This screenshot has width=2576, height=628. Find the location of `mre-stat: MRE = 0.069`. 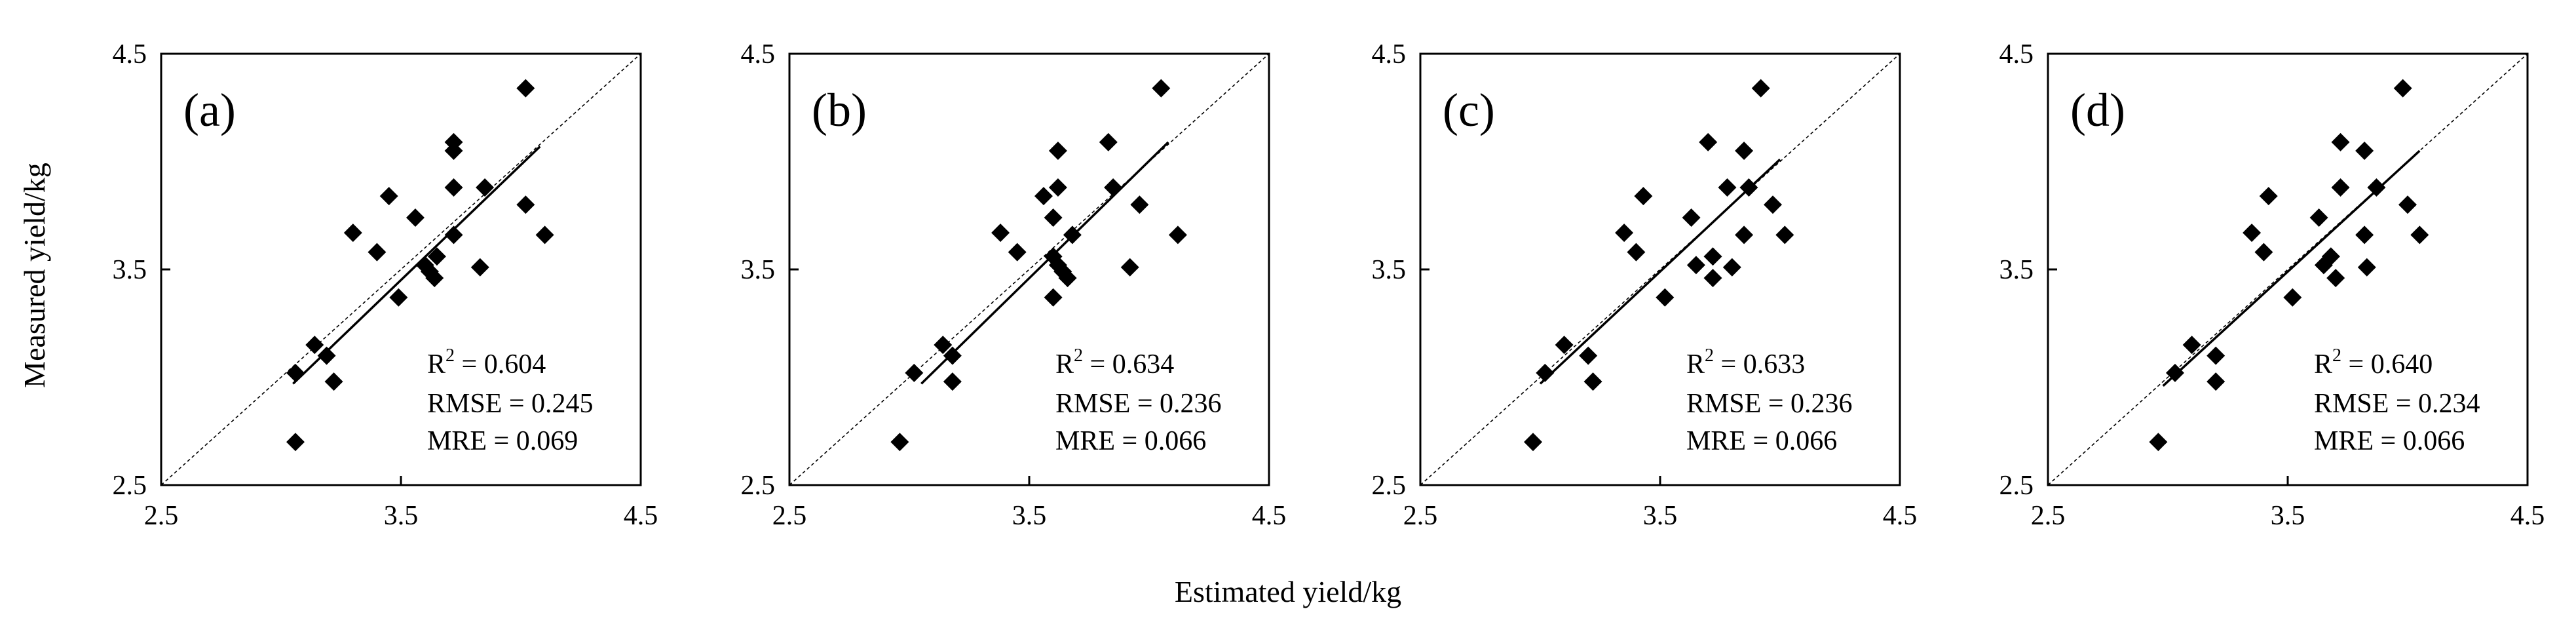

mre-stat: MRE = 0.069 is located at coordinates (502, 441).